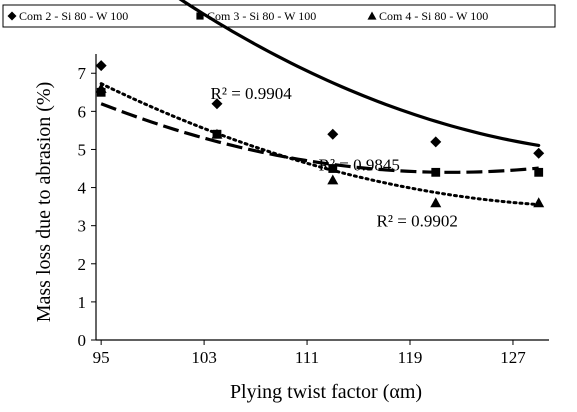 This screenshot has width=577, height=412. I want to click on x-tick-label: 95, so click(101, 357).